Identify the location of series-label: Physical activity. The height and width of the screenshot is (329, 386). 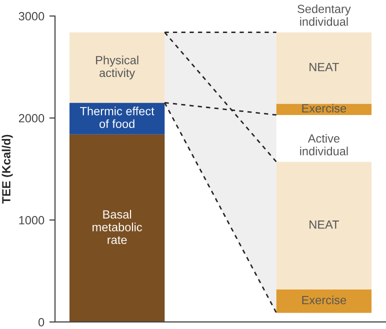
(117, 68).